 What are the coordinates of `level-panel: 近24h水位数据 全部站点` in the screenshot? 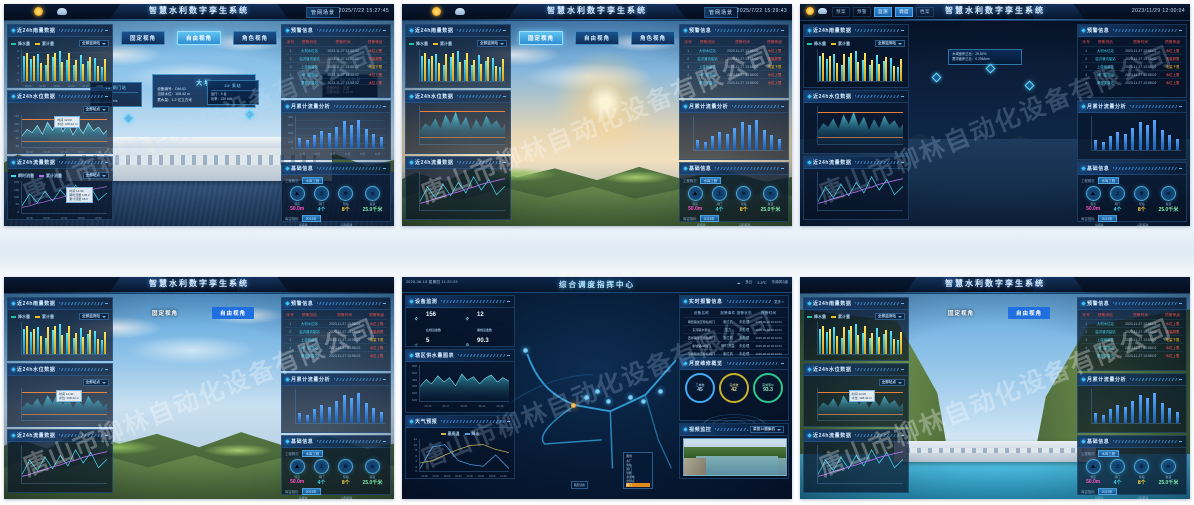 It's located at (856, 395).